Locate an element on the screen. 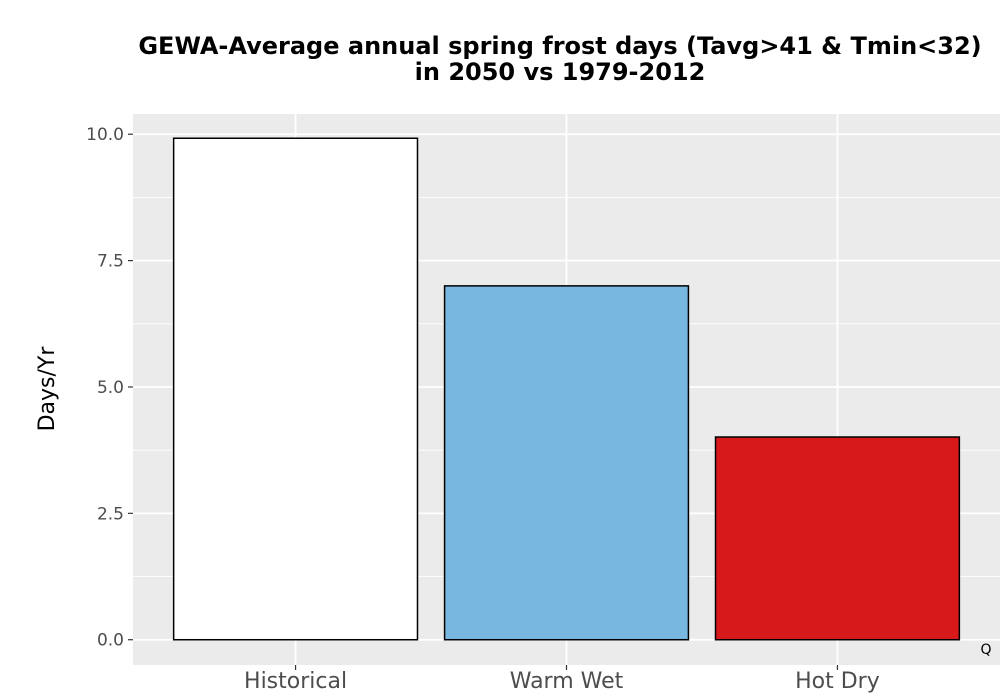 The image size is (1000, 700). y-tick-label: 7.5 is located at coordinates (110, 262).